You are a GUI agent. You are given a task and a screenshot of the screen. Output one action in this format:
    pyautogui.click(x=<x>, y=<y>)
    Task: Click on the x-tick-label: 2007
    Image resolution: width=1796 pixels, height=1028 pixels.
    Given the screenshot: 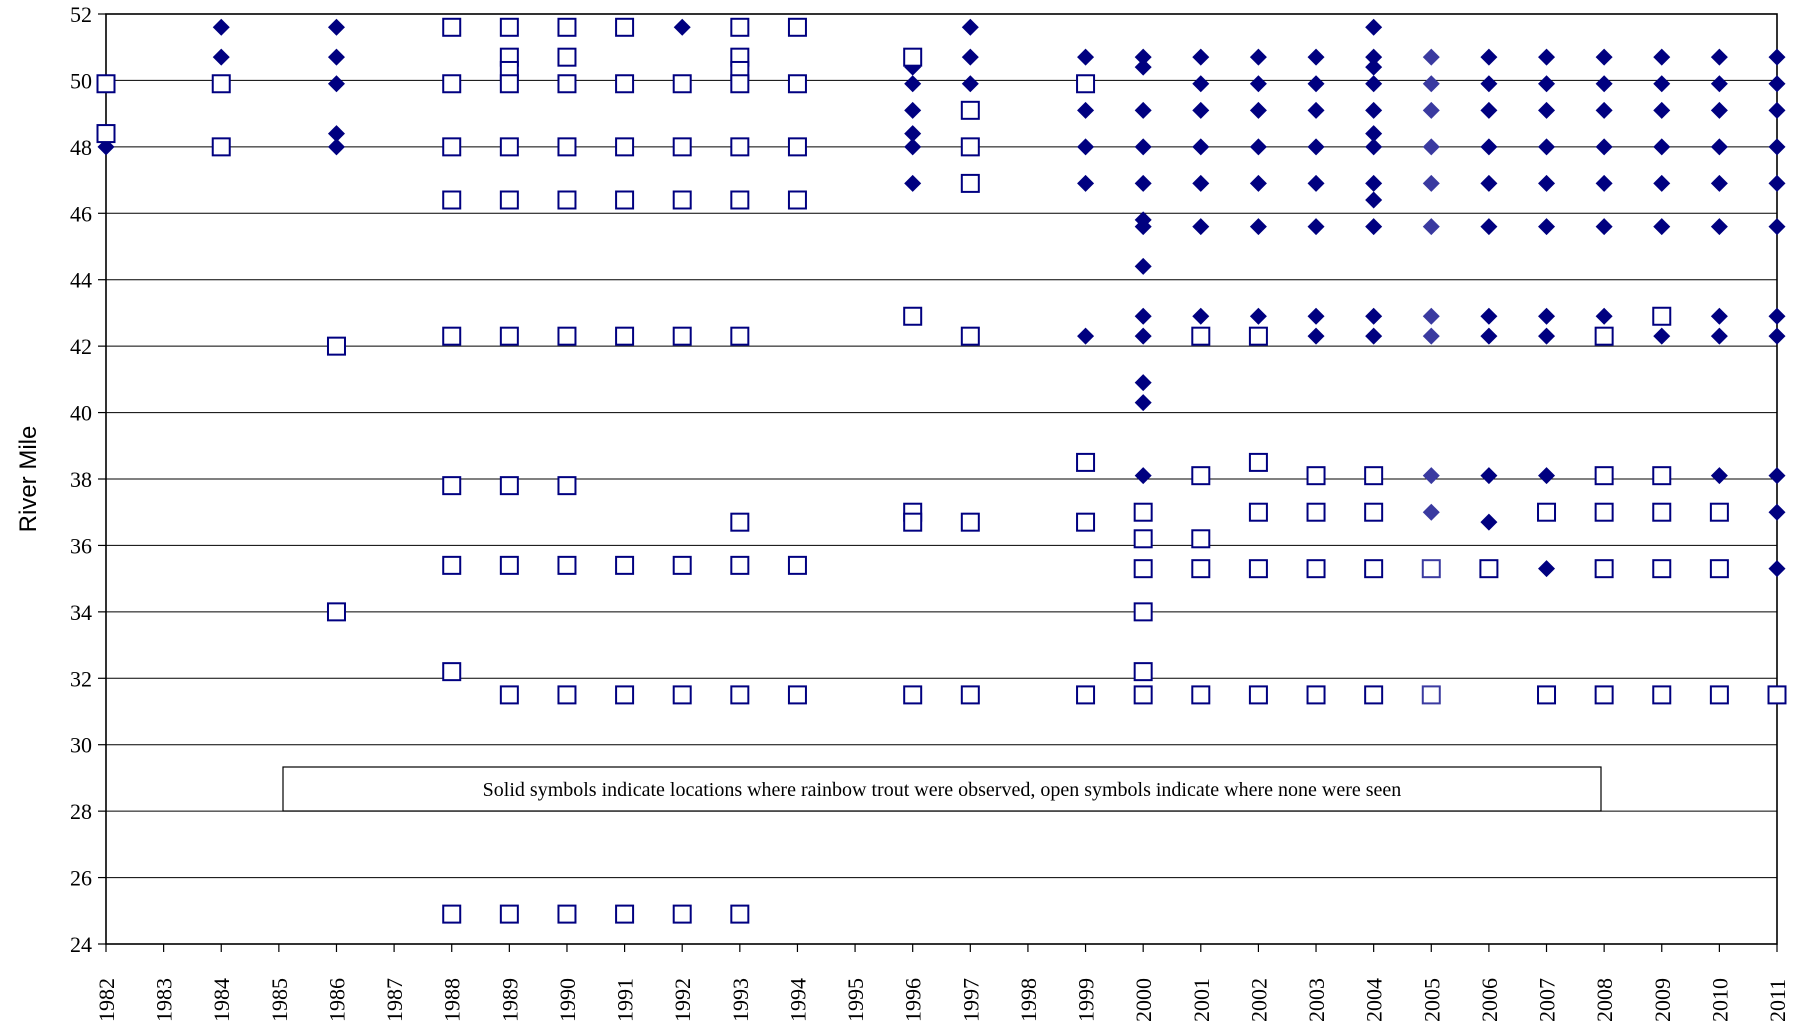 What is the action you would take?
    pyautogui.click(x=1547, y=1000)
    